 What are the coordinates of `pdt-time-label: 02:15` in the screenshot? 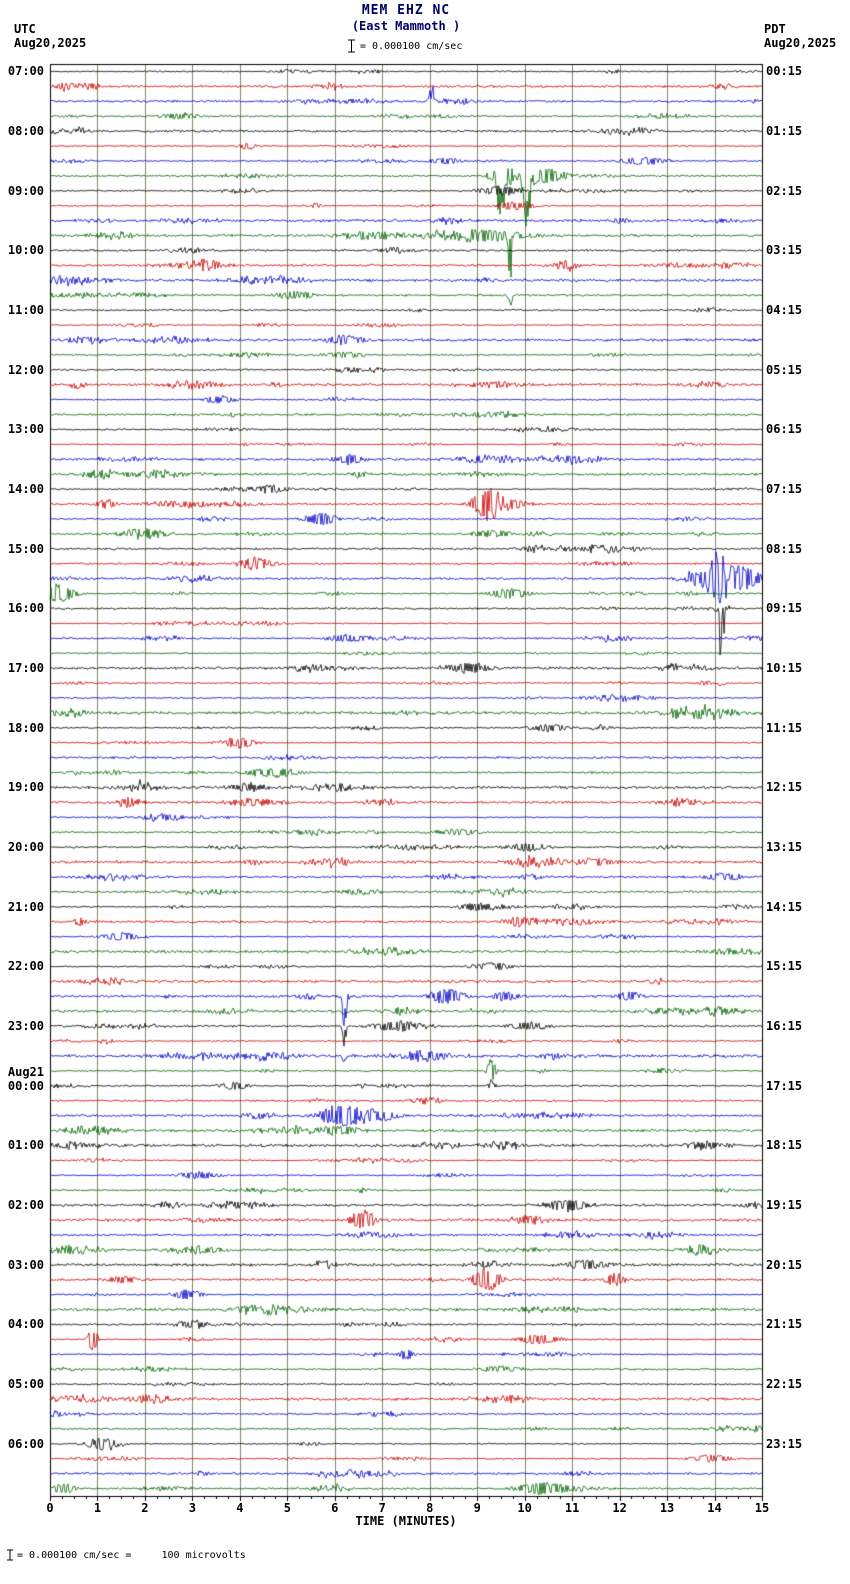 It's located at (784, 190).